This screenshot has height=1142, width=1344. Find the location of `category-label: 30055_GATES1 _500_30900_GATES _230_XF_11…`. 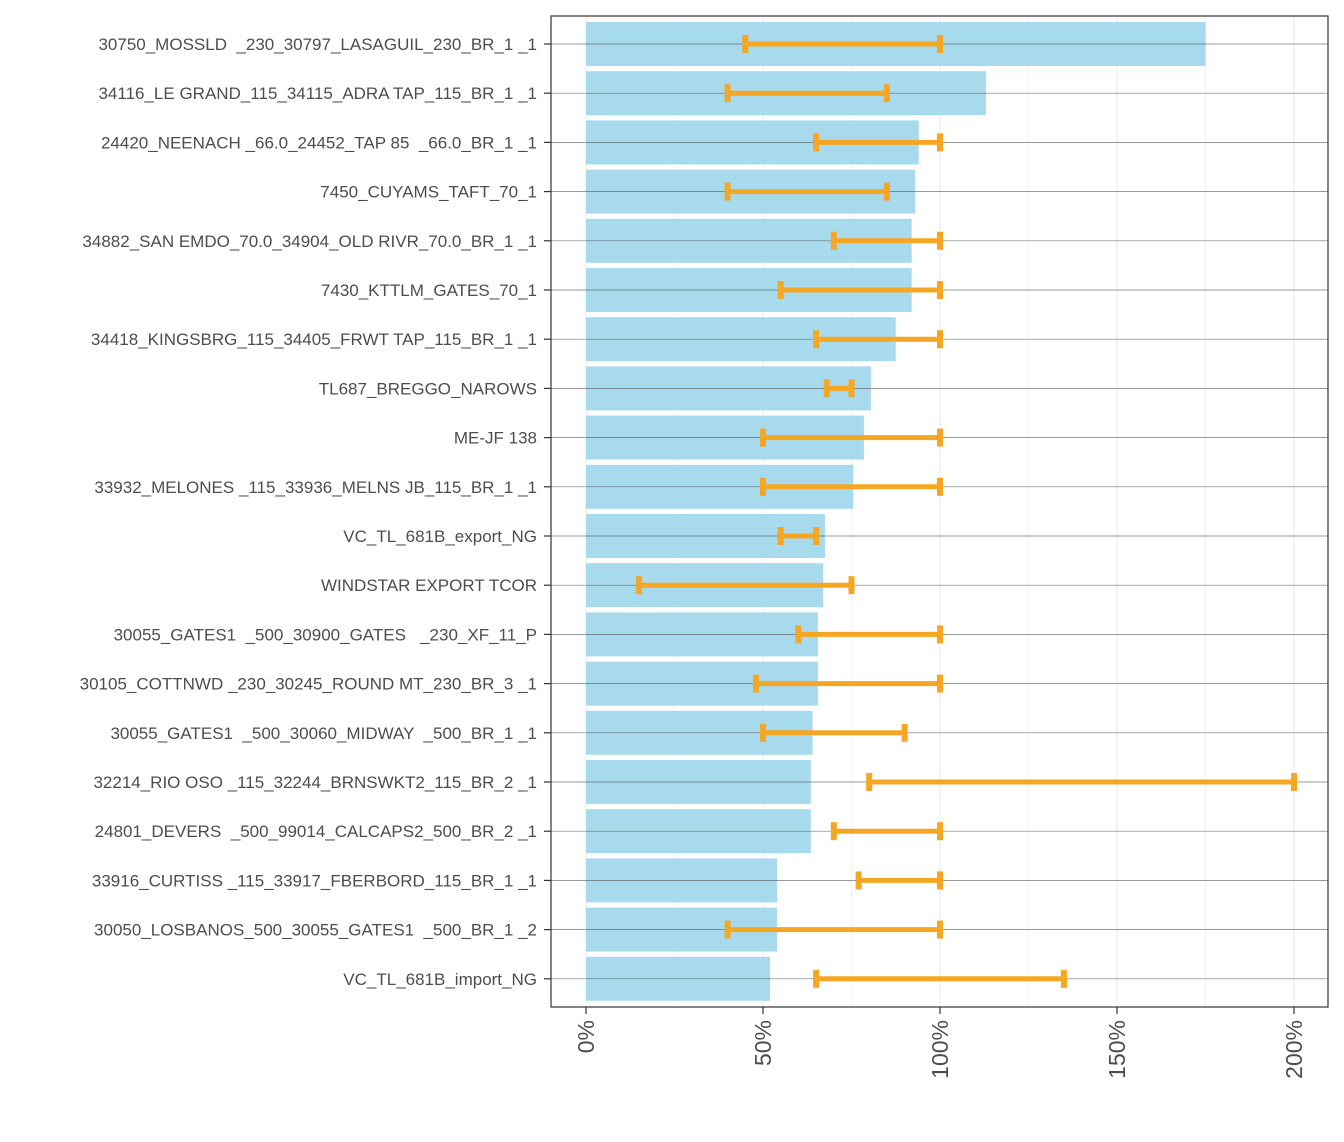

category-label: 30055_GATES1 _500_30900_GATES _230_XF_11… is located at coordinates (325, 634).